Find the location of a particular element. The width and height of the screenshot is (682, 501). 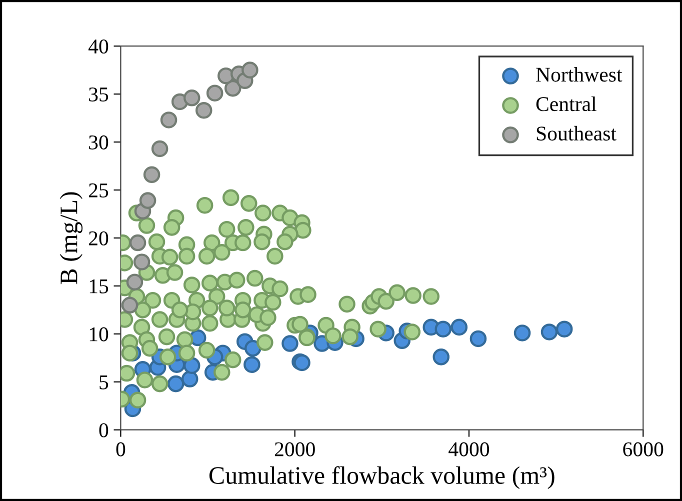

y-tick-label: 30 is located at coordinates (98, 142).